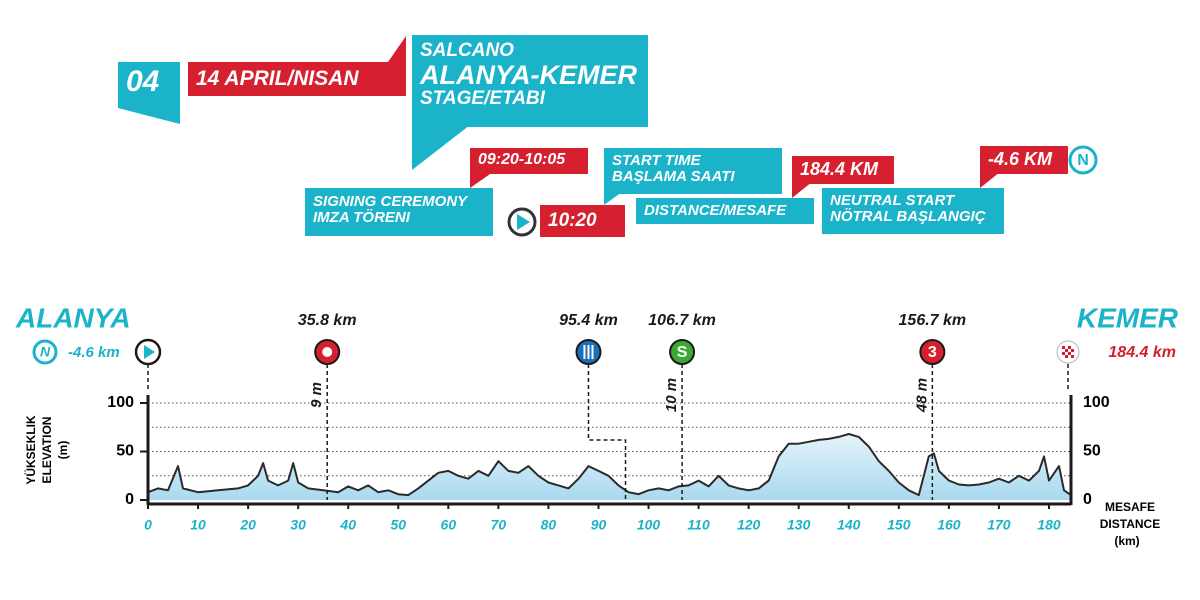 Image resolution: width=1200 pixels, height=600 pixels. What do you see at coordinates (949, 525) in the screenshot?
I see `x-tick-label: 160` at bounding box center [949, 525].